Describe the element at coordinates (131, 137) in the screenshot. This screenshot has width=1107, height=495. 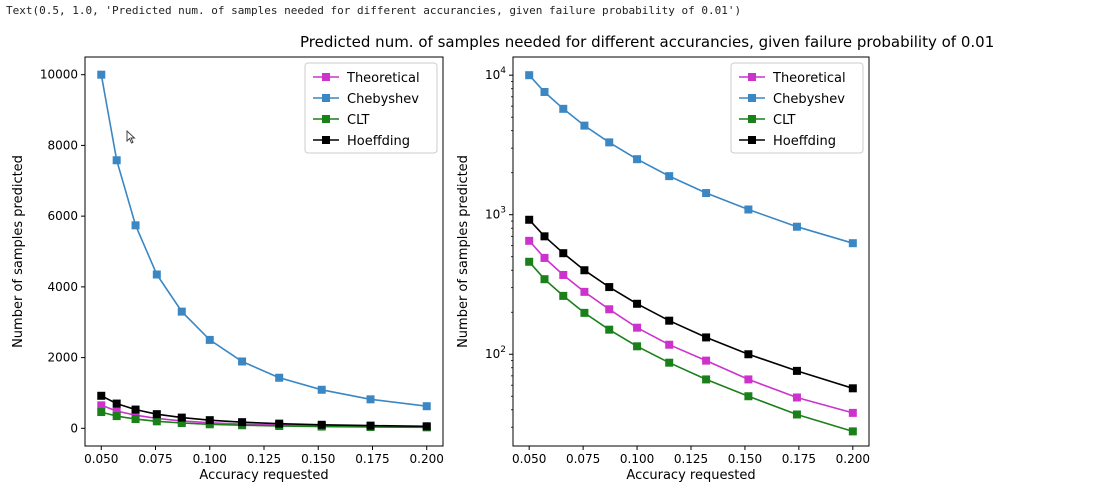
I see `mouse-cursor-icon` at that location.